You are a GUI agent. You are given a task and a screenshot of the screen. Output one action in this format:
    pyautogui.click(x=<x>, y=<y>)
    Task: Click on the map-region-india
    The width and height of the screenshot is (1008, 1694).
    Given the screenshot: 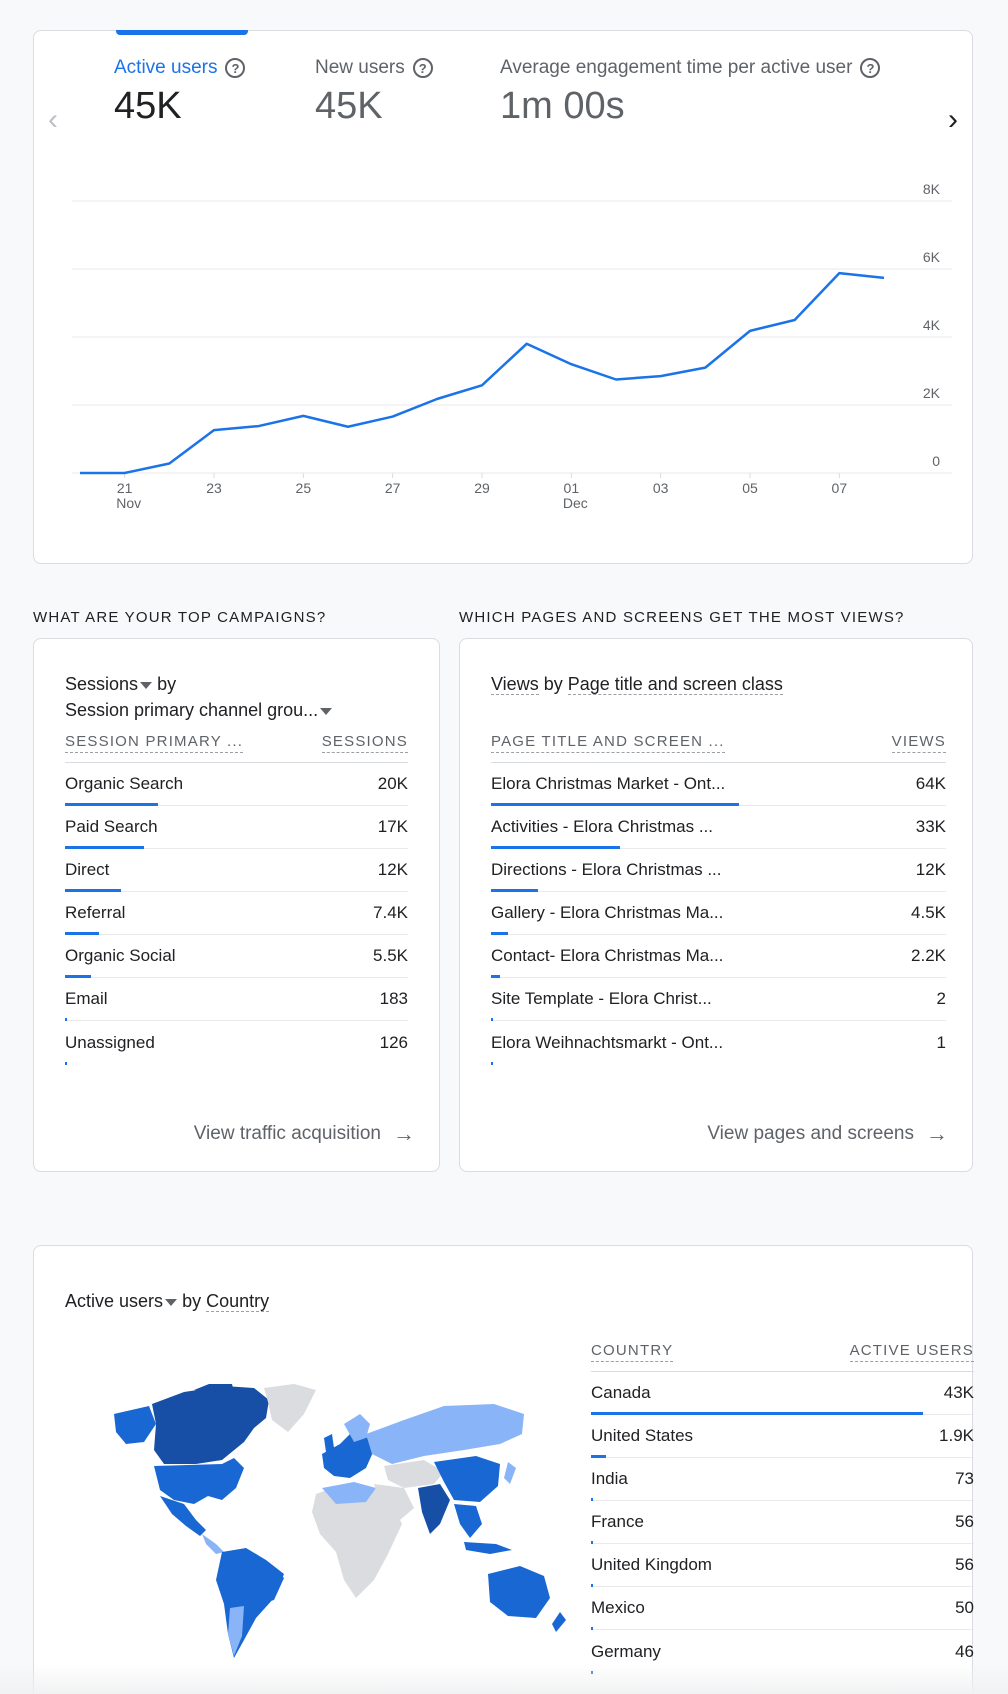 What is the action you would take?
    pyautogui.click(x=434, y=1509)
    